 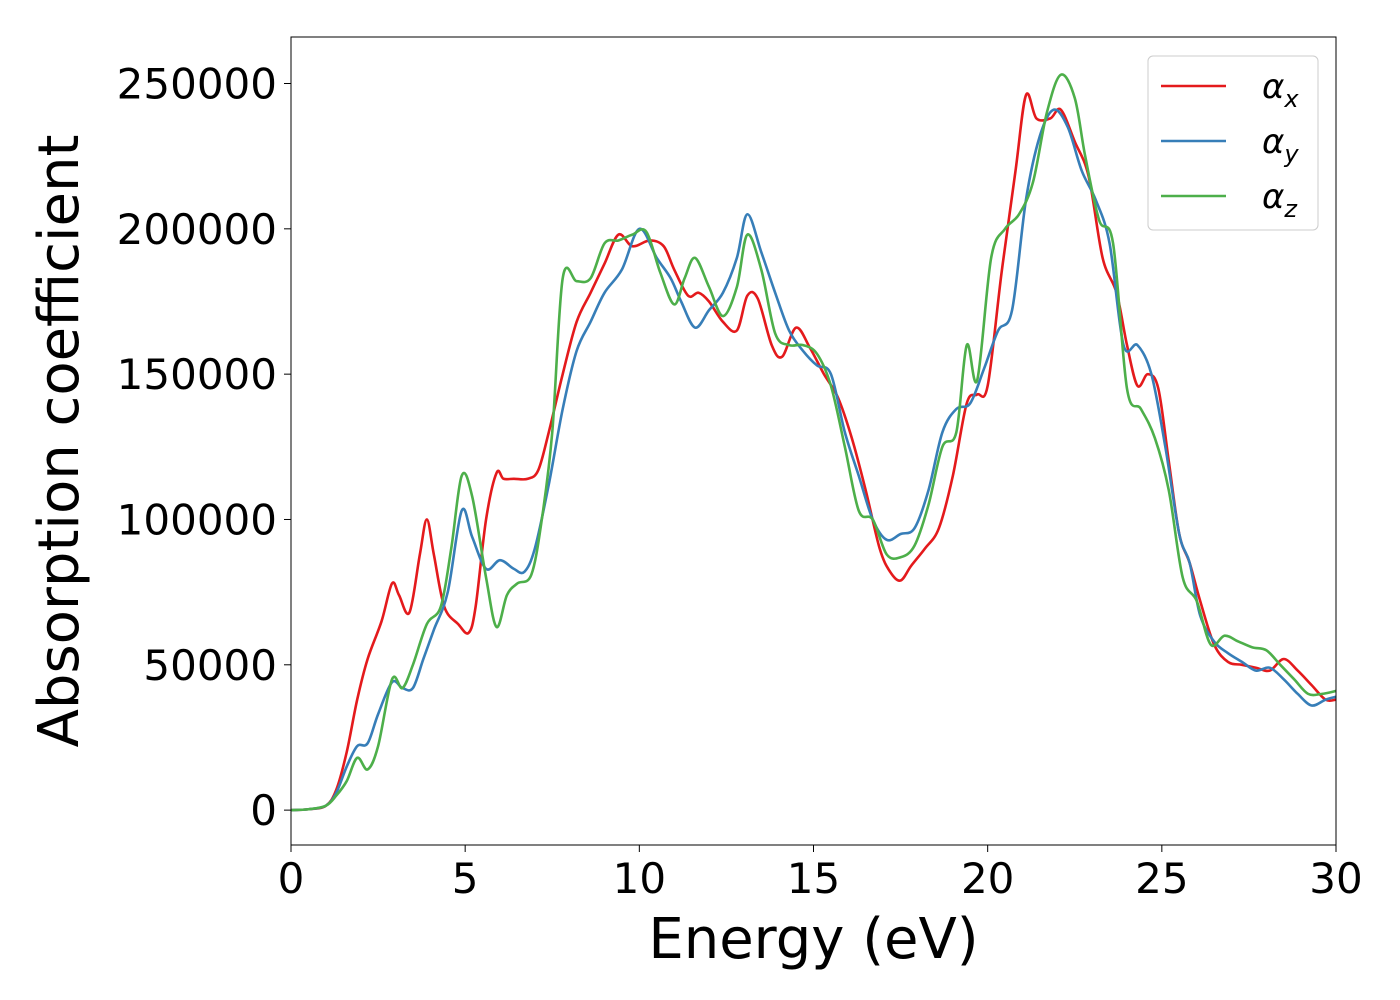 I want to click on legend: αx αy αz, so click(x=1233, y=143).